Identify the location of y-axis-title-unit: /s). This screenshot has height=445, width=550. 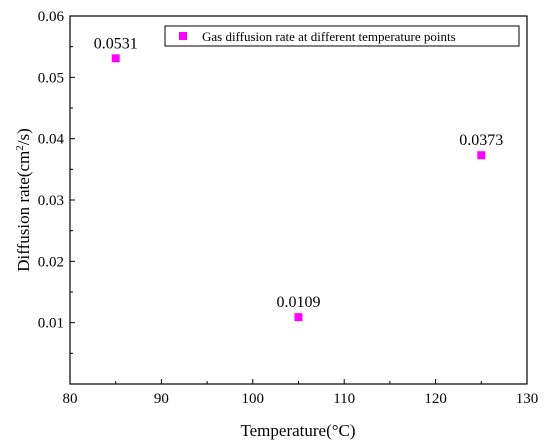
(23, 136).